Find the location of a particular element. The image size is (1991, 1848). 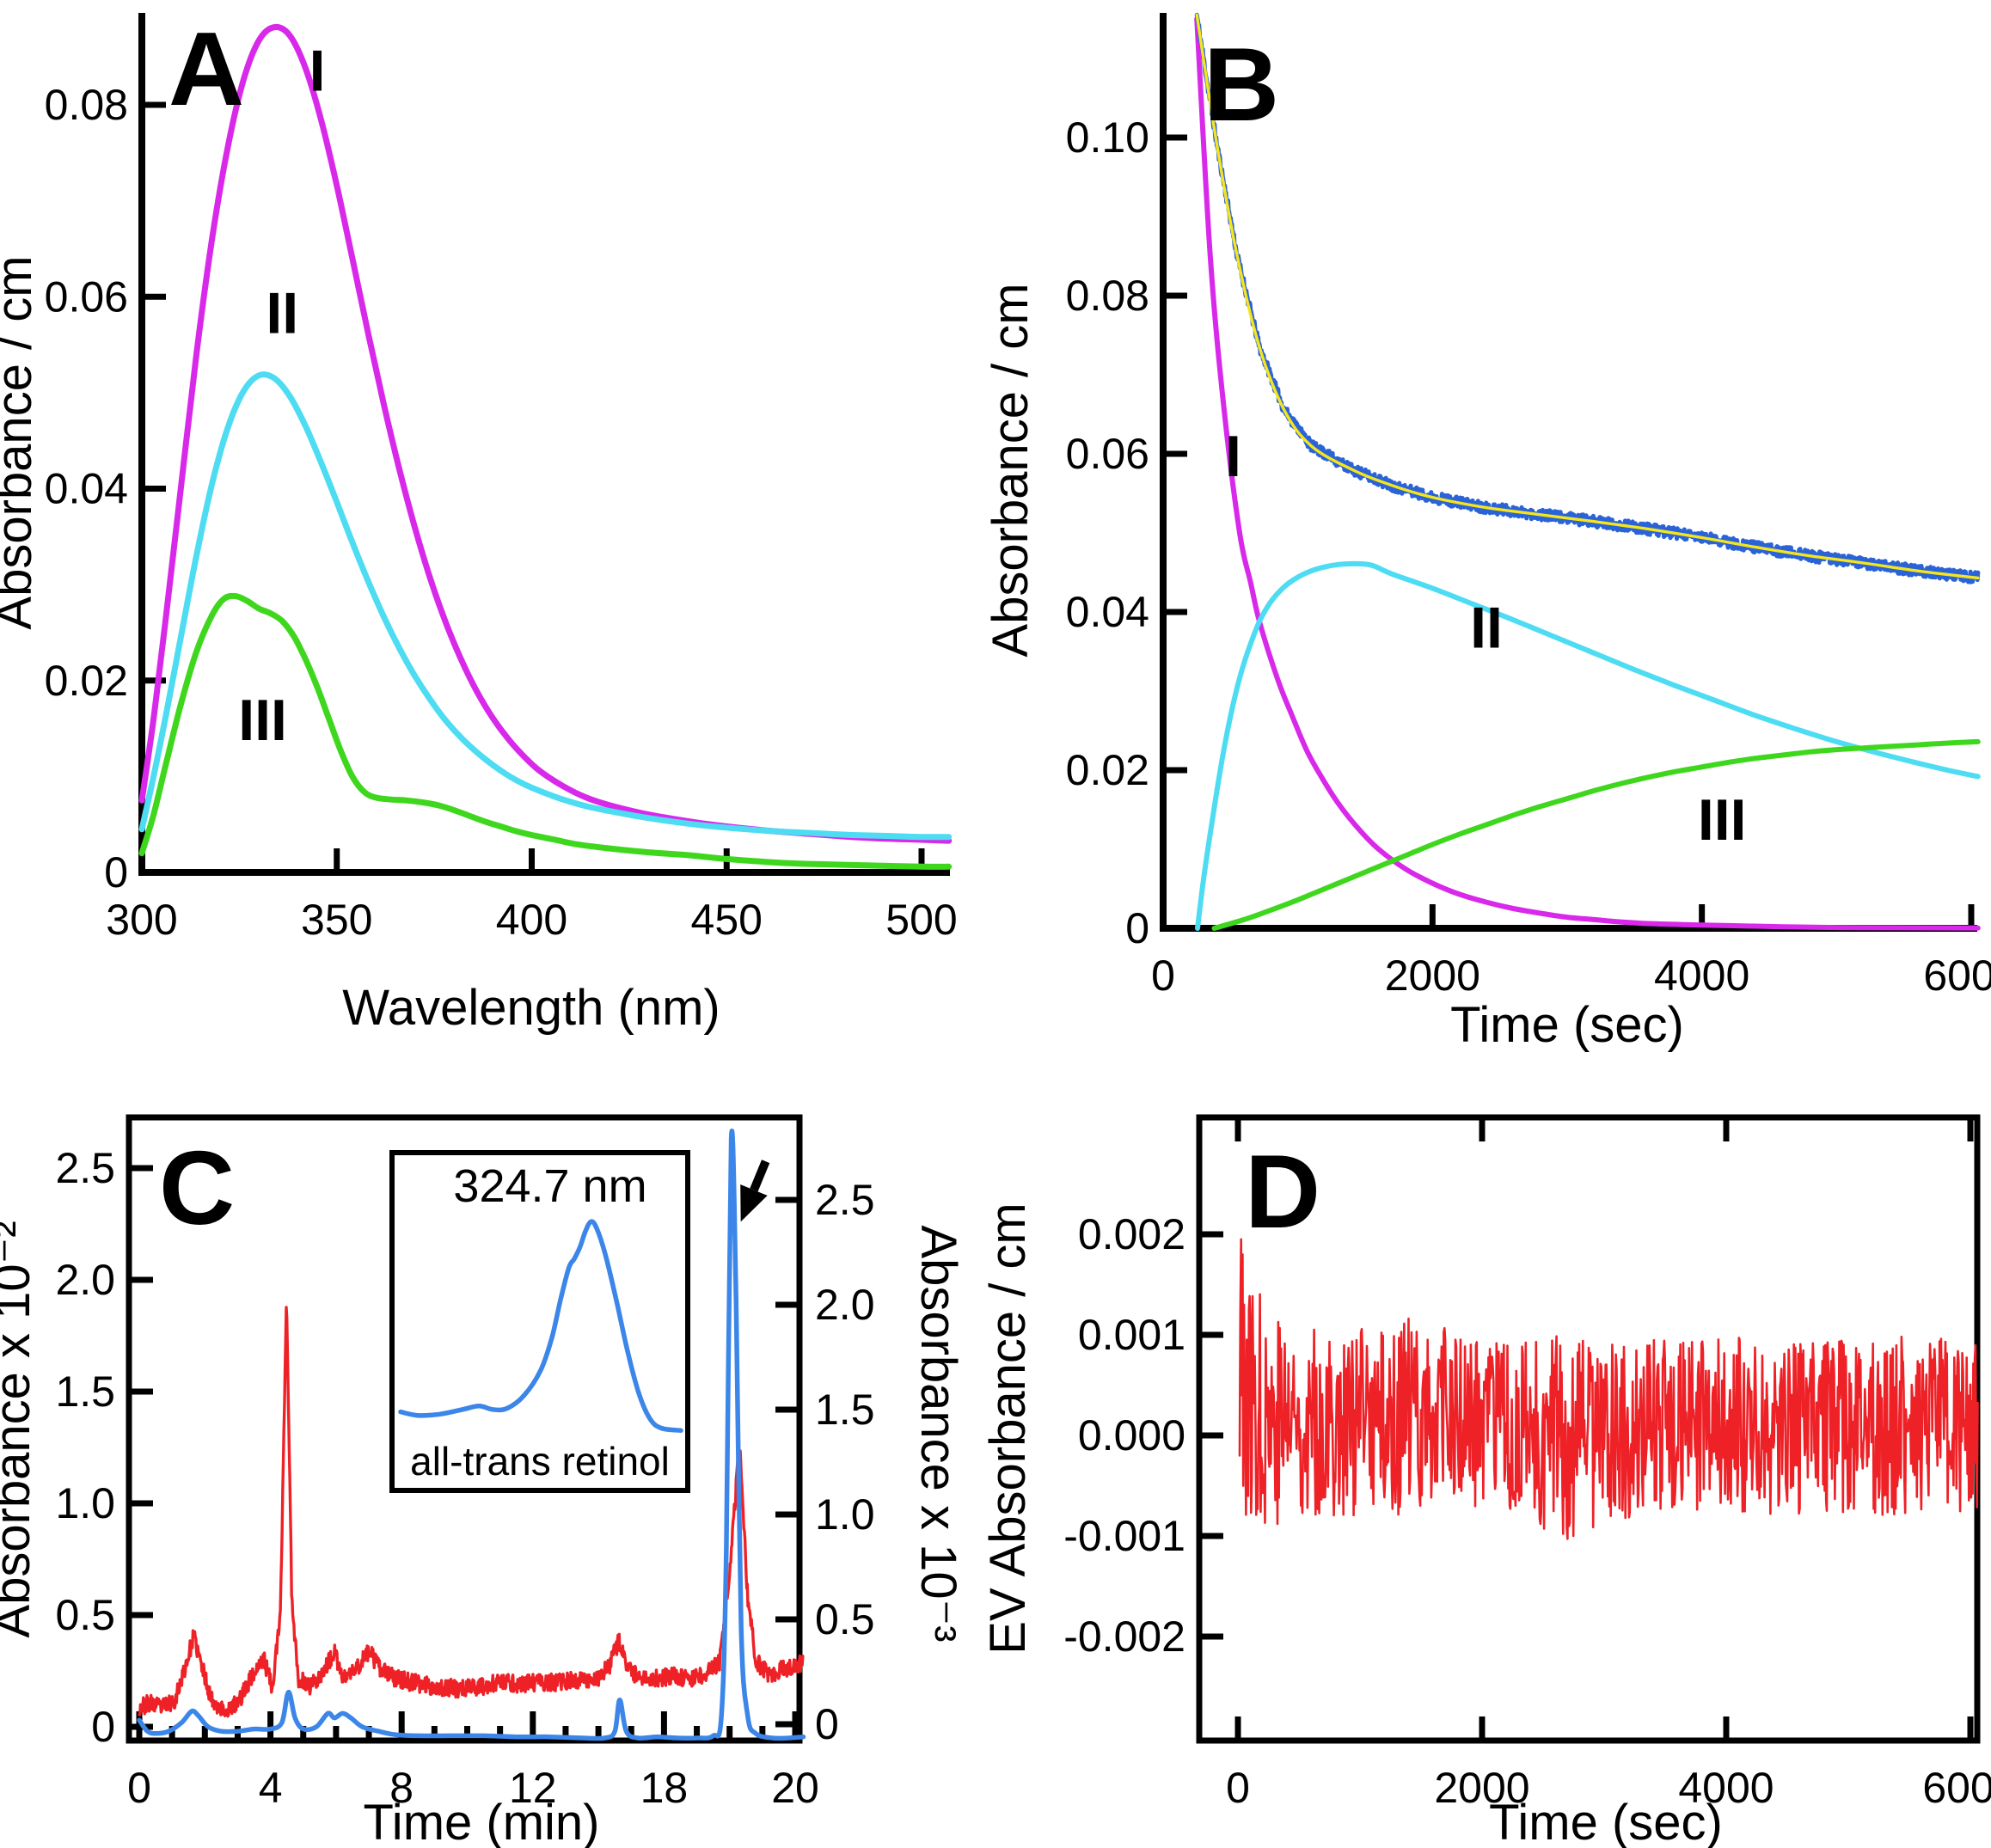

panel-c-left-ylabel: Absorbance x 10⁻² is located at coordinates (20, 1429).